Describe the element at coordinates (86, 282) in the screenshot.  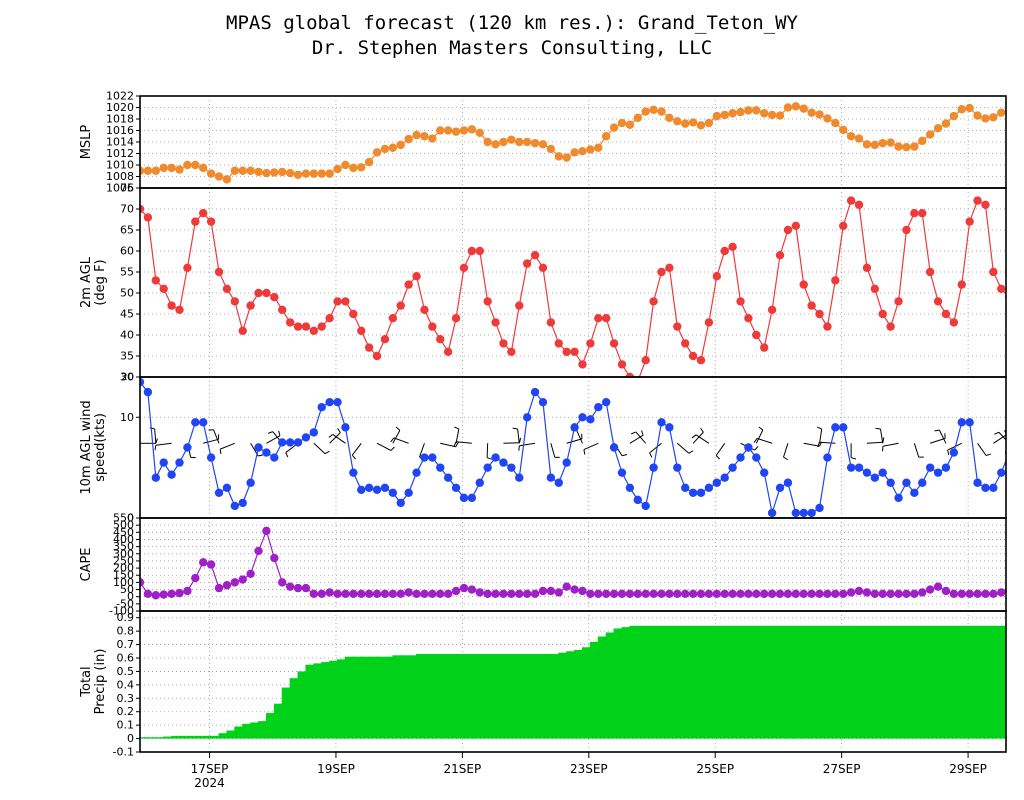
I see `y-axis-label: 2m AGL` at that location.